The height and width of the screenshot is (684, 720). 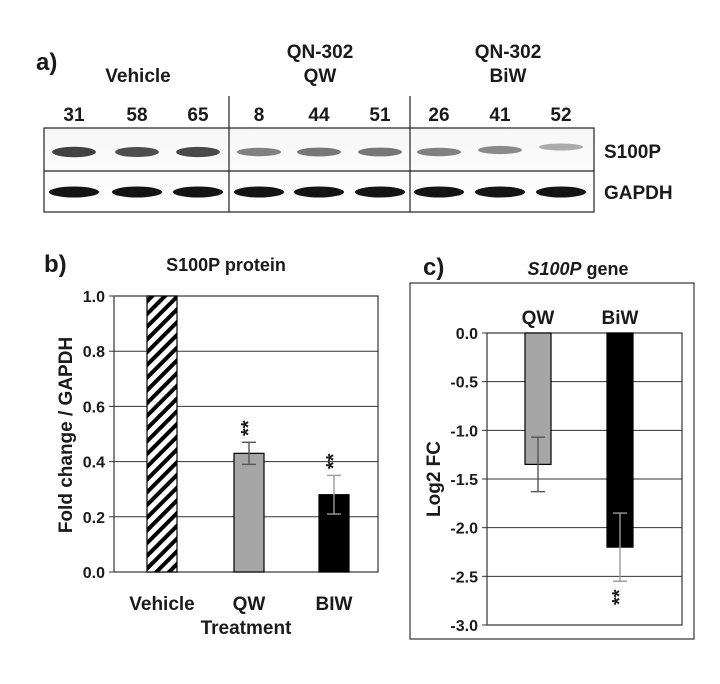 I want to click on panel-b-x-axis-label: Treatment, so click(x=246, y=628).